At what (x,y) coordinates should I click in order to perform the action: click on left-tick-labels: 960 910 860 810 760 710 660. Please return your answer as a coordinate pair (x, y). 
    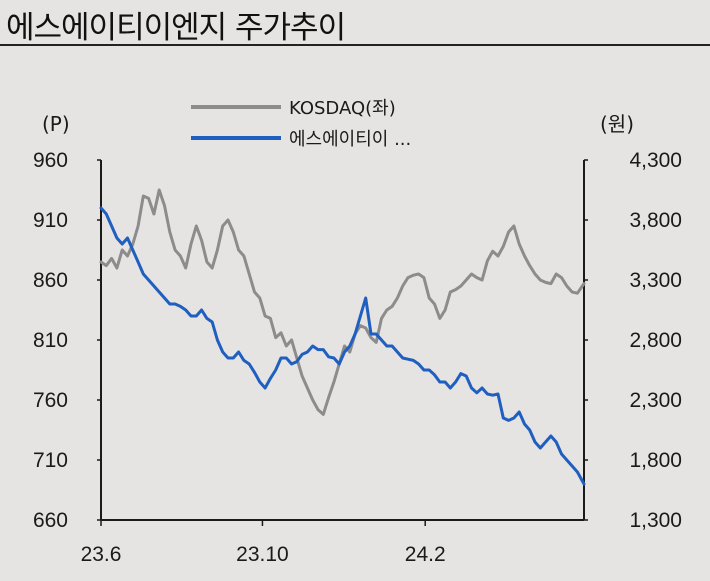
    Looking at the image, I should click on (67, 340).